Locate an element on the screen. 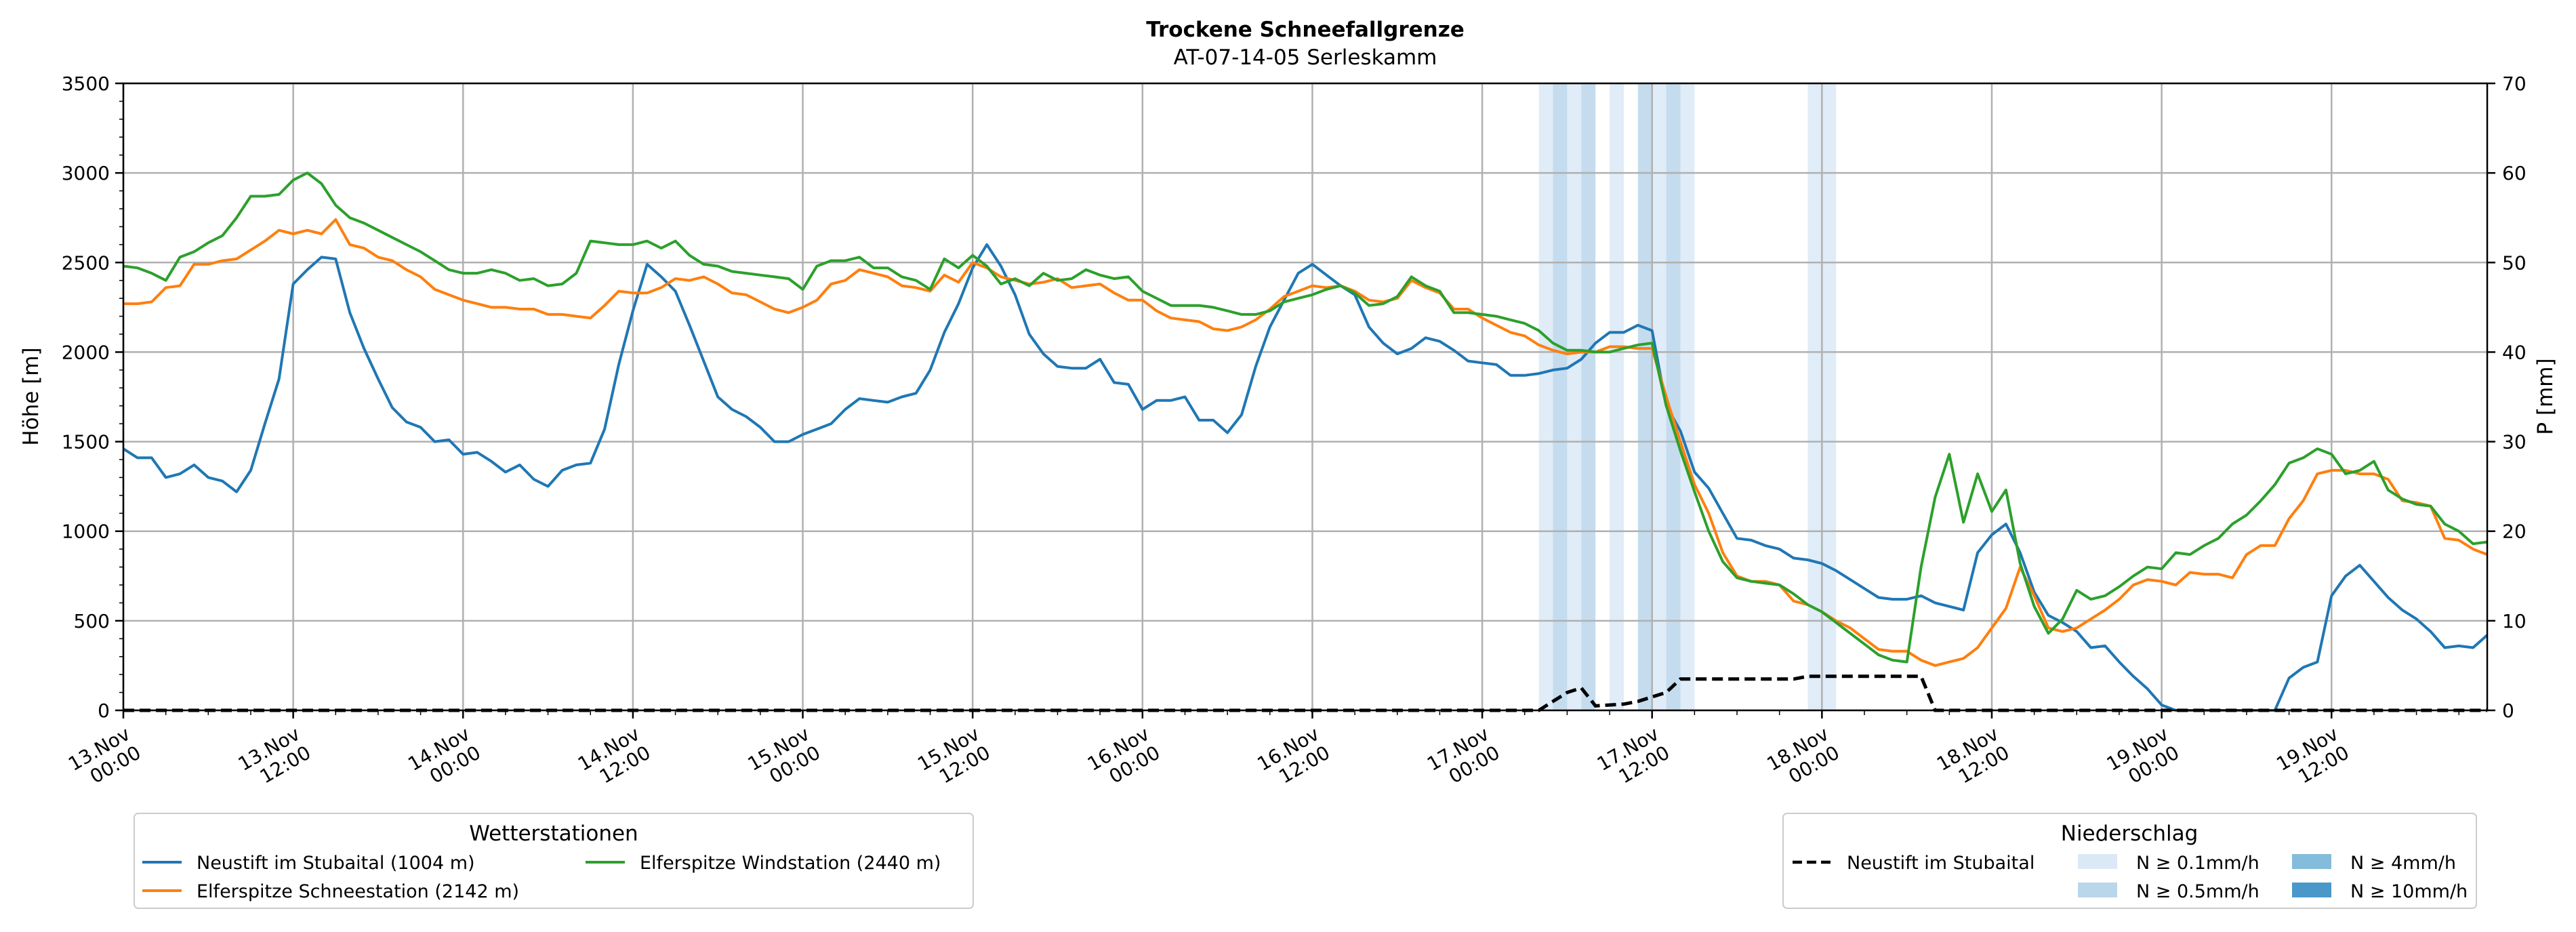 The height and width of the screenshot is (932, 2576). precip-legend-title: Niederschlag is located at coordinates (2130, 834).